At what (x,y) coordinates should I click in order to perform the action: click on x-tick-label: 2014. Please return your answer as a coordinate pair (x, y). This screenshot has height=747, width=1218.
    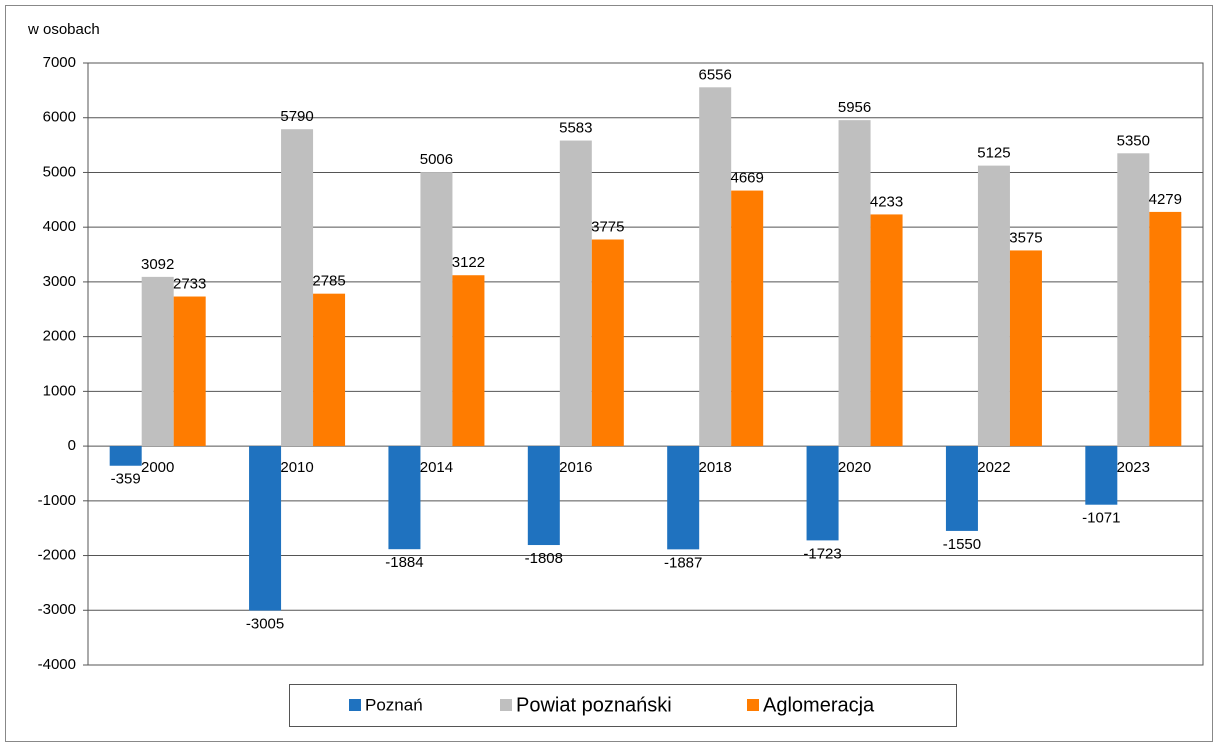
    Looking at the image, I should click on (436, 467).